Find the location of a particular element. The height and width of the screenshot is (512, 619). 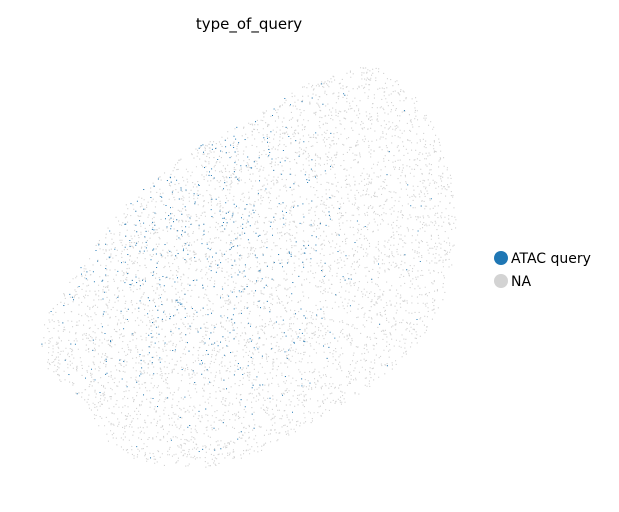

legend-label-na: NA is located at coordinates (521, 282).